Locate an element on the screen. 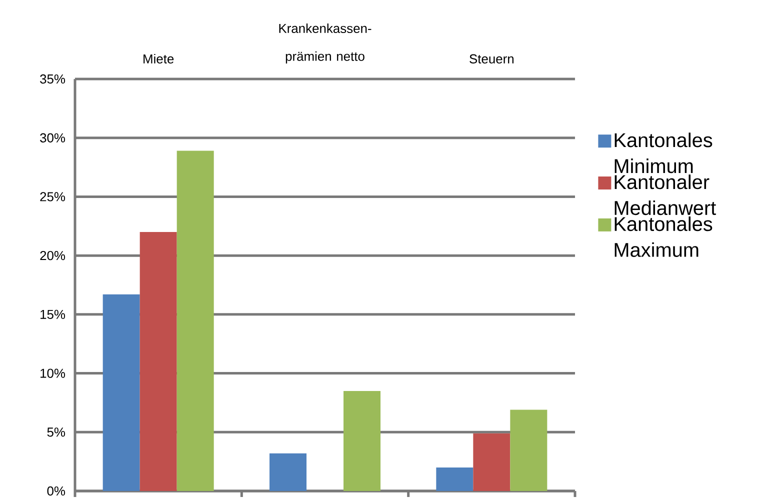  legend-label: Kantonaler Medianwert is located at coordinates (665, 195).